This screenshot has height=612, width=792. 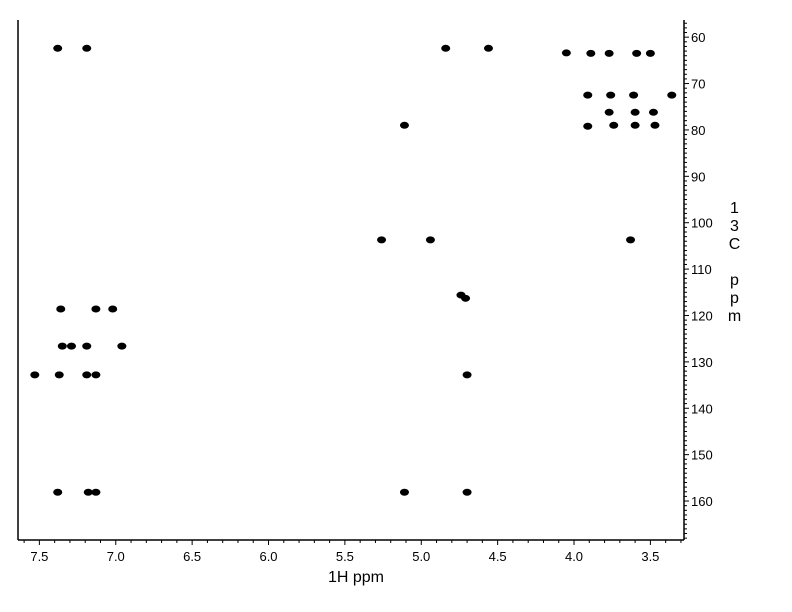 I want to click on x-tick-label: 6.0, so click(x=268, y=556).